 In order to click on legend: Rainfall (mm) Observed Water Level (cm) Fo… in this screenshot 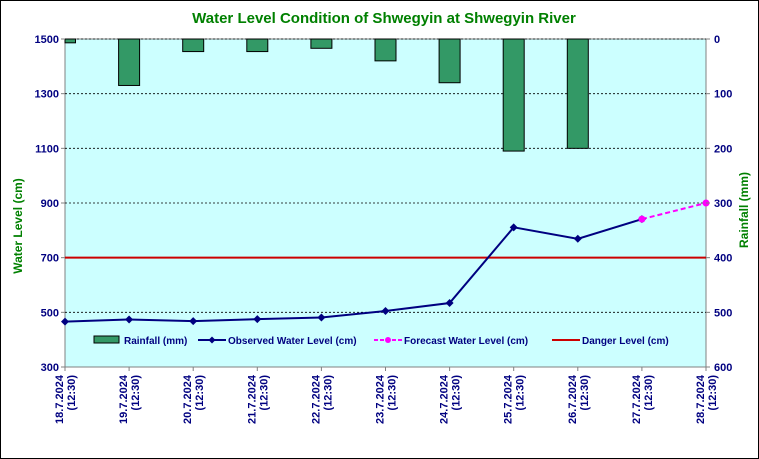, I will do `click(381, 341)`.